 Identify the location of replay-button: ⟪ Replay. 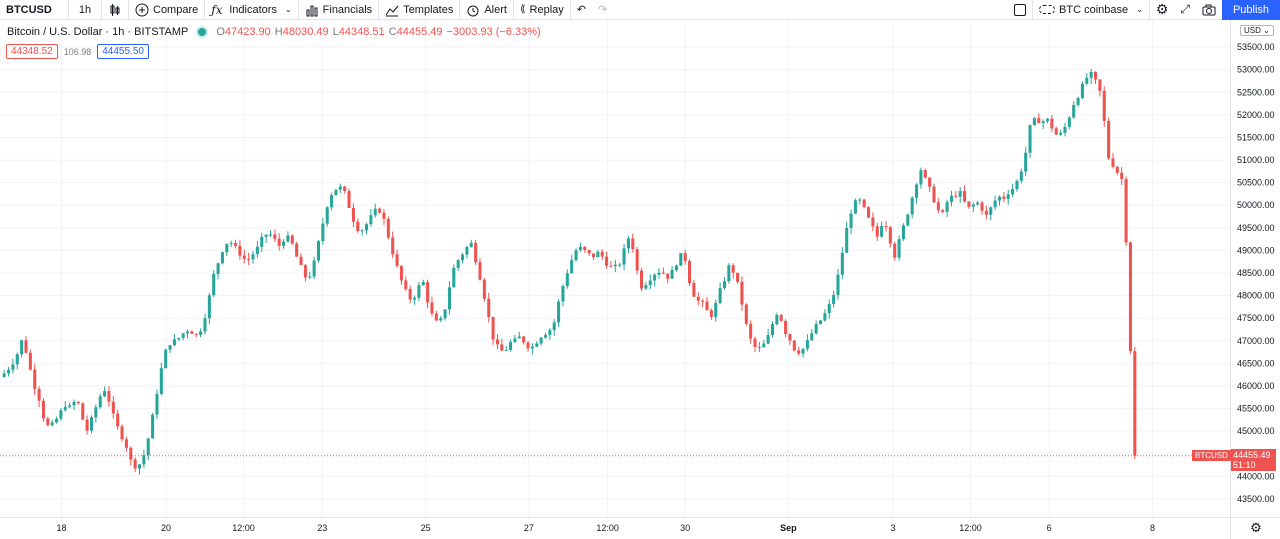
(542, 10).